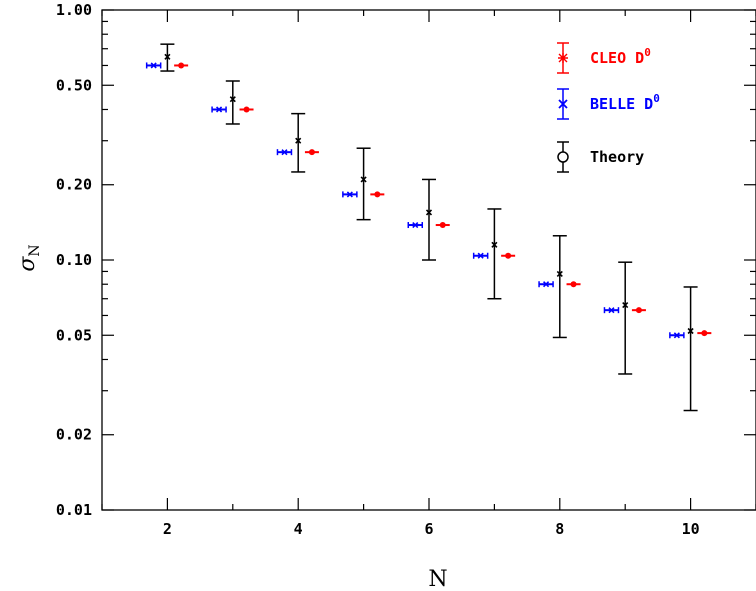 The image size is (756, 591). I want to click on x-tick-label: 4, so click(298, 529).